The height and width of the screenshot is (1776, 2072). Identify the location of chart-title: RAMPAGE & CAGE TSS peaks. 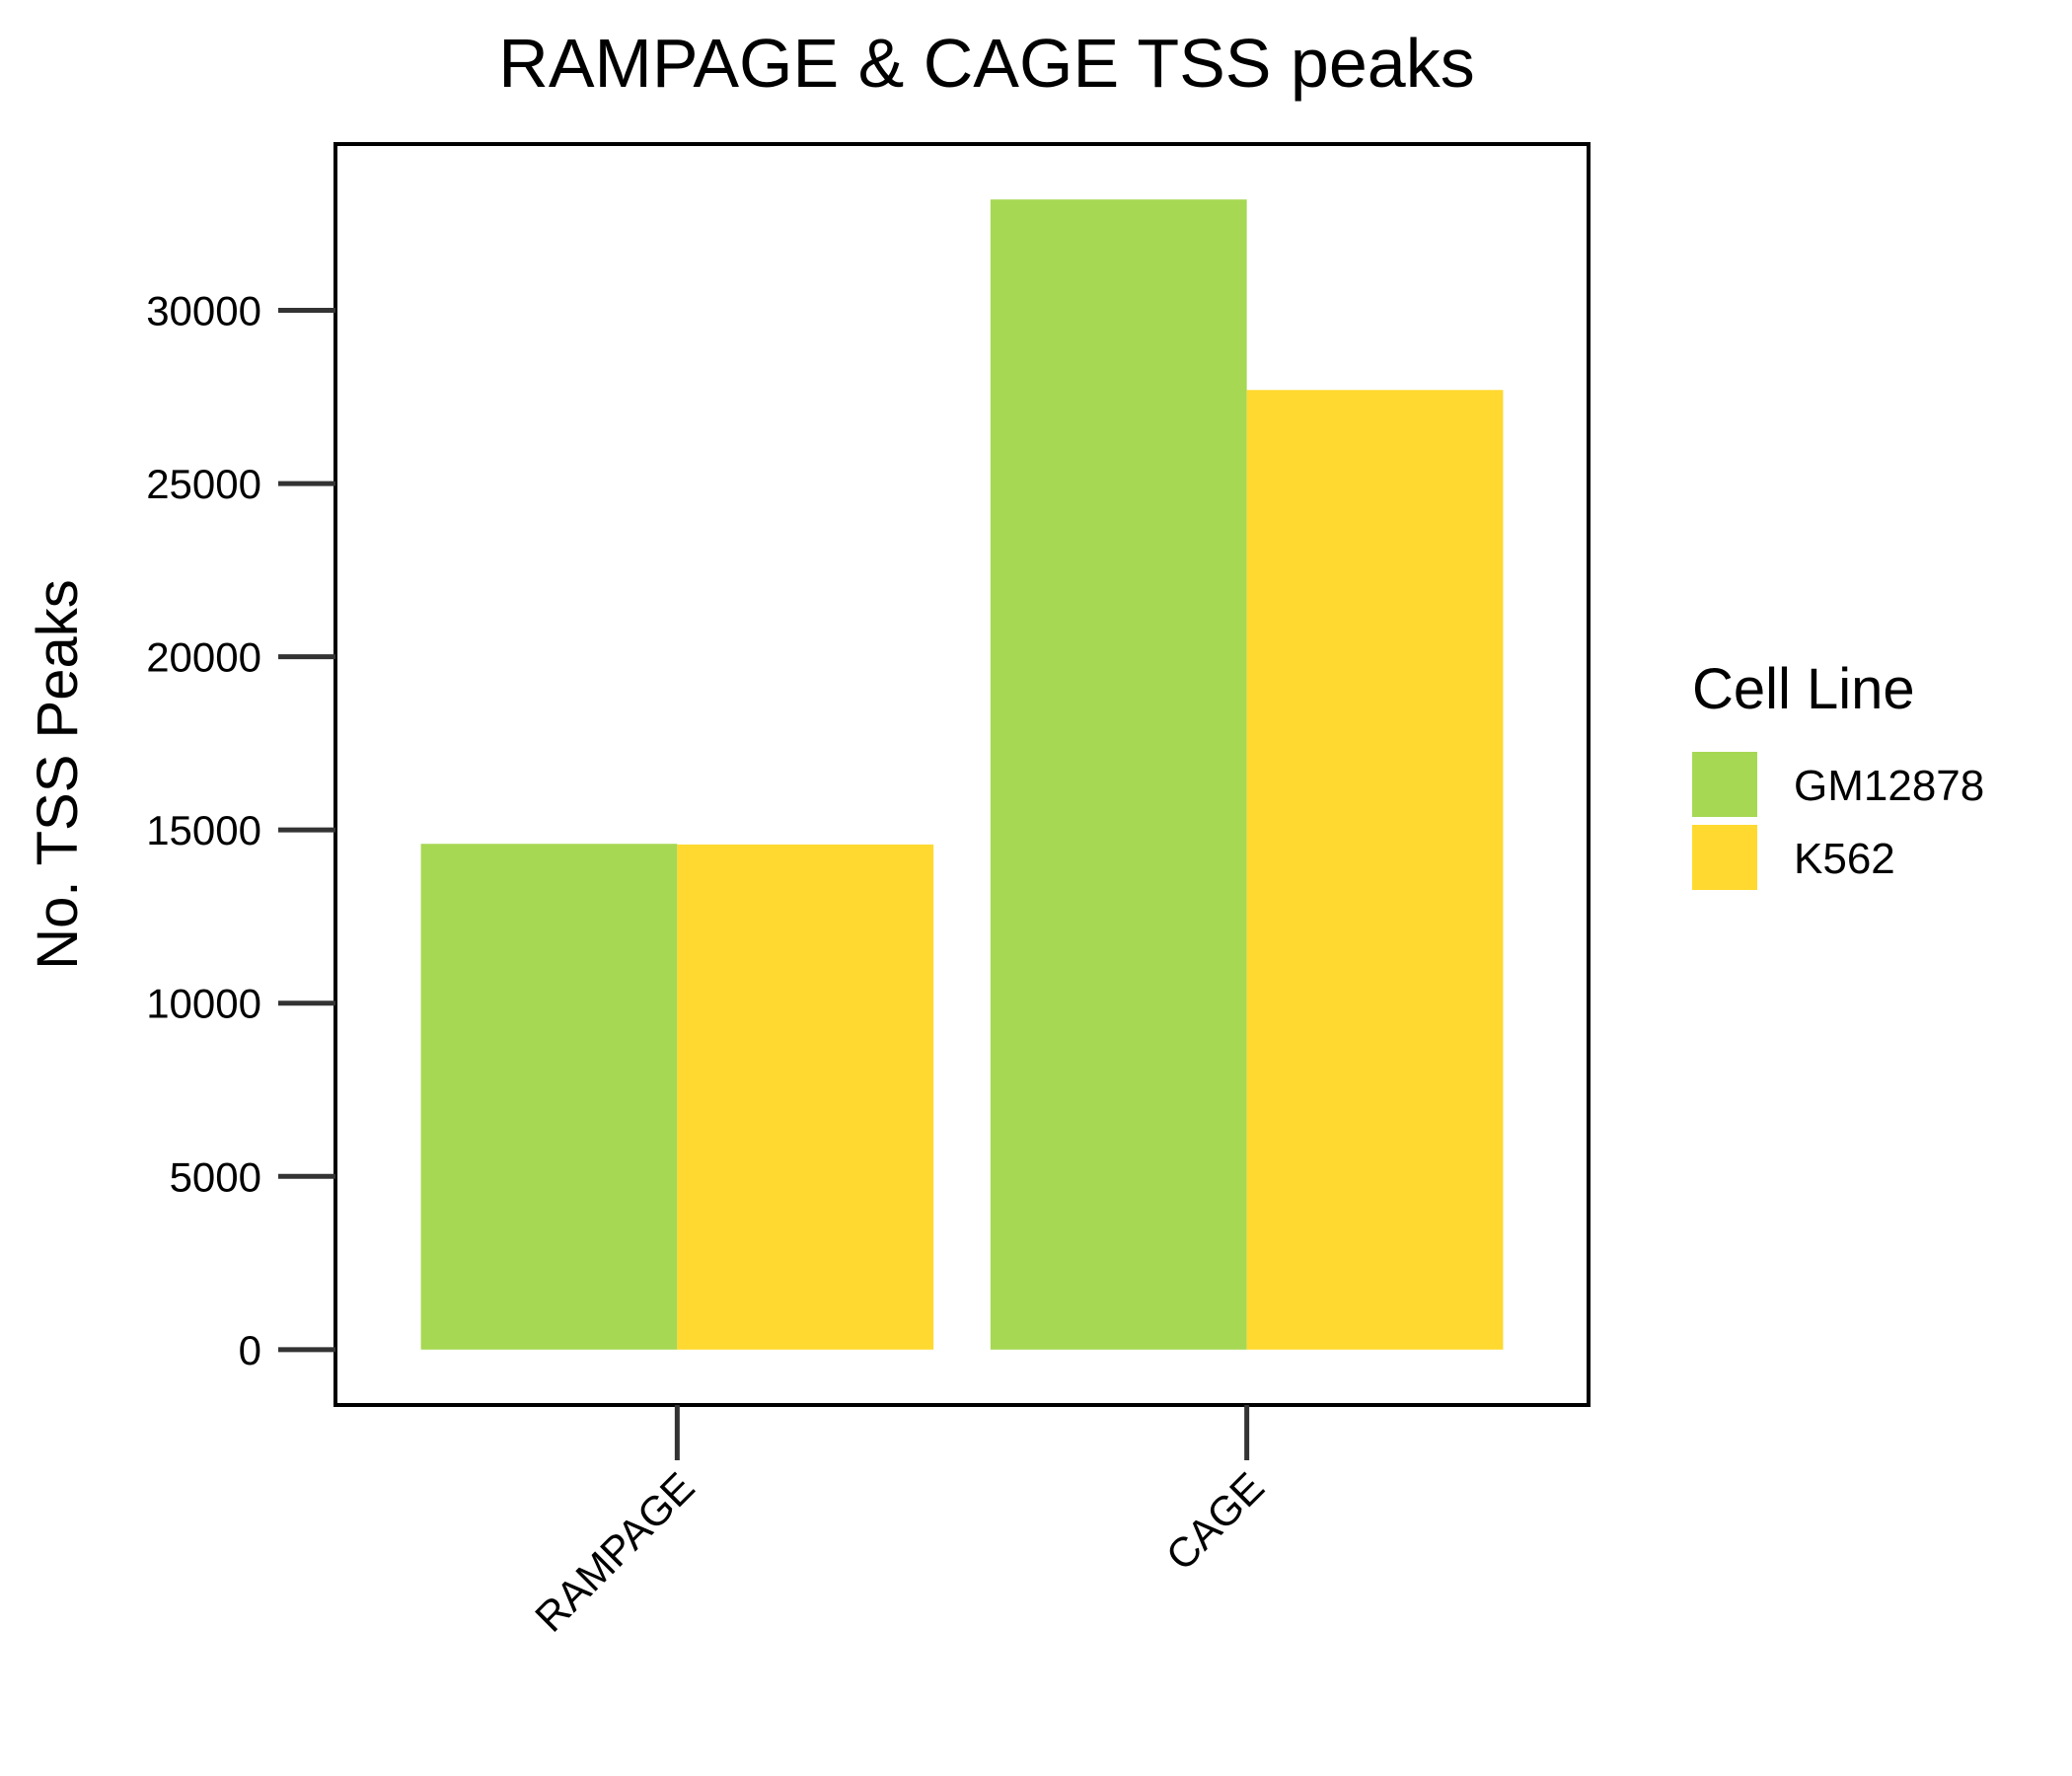
(986, 64).